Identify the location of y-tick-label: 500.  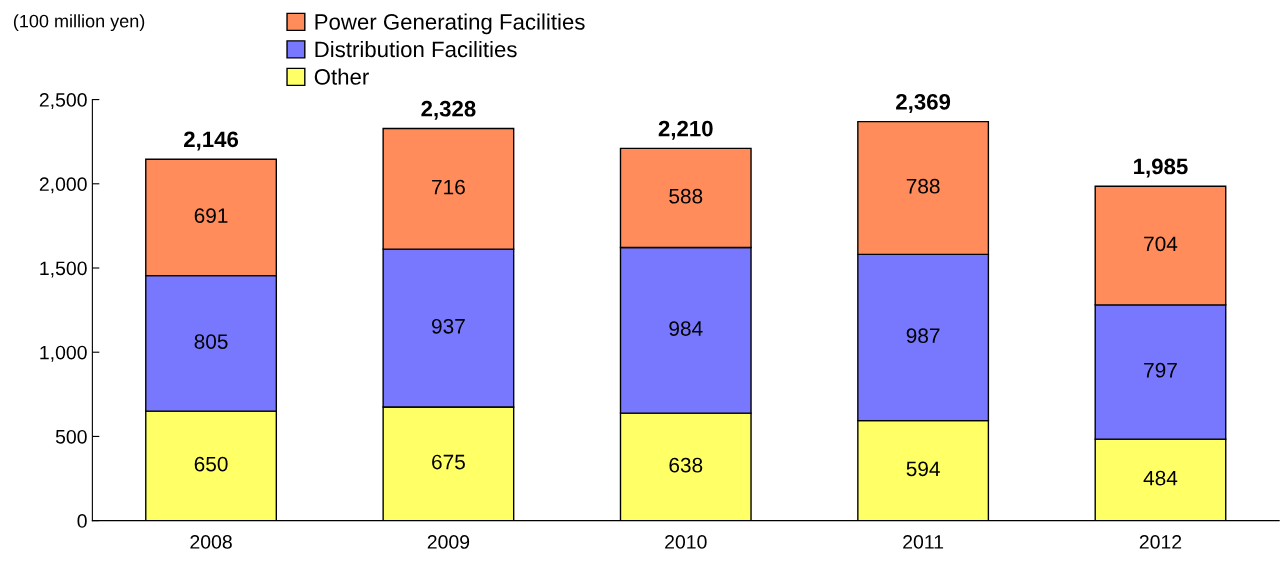
(71, 436).